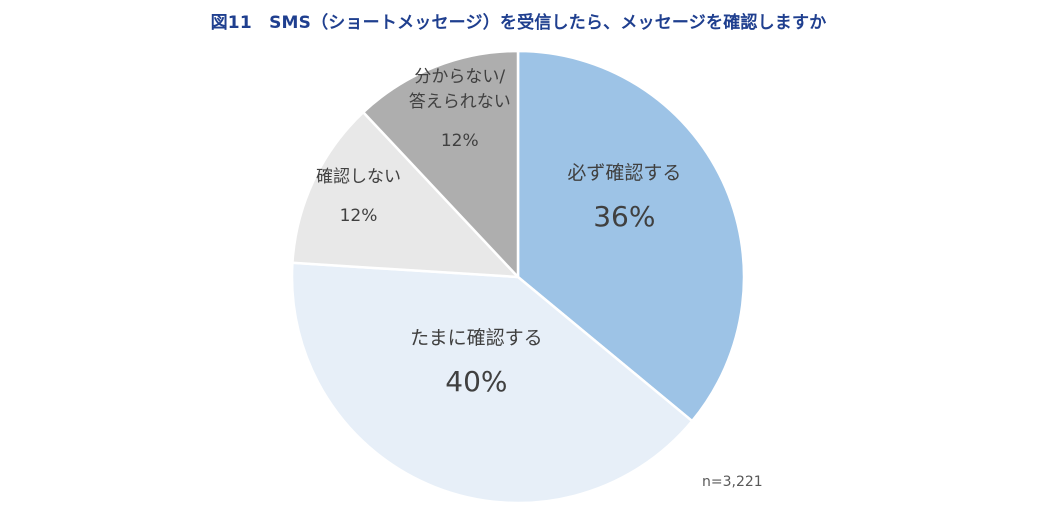 This screenshot has width=1037, height=511. I want to click on pie-value-label: 40%, so click(476, 381).